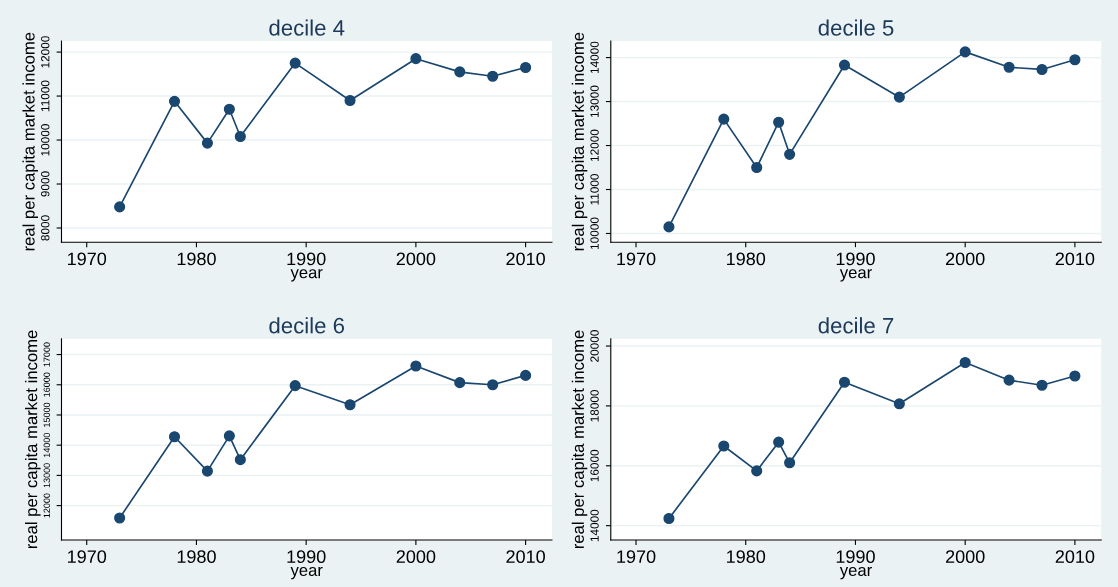 The width and height of the screenshot is (1118, 587). Describe the element at coordinates (594, 346) in the screenshot. I see `y-tick-label: 20000` at that location.